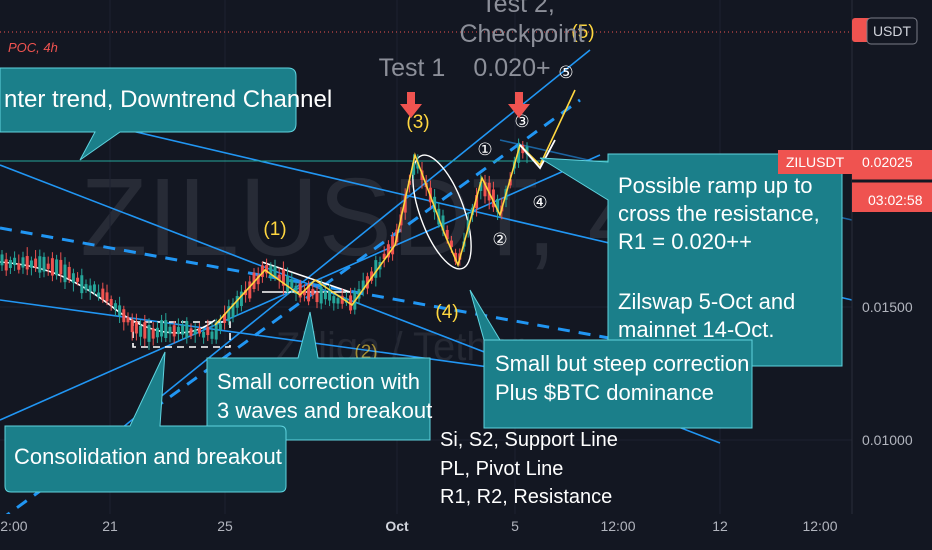 This screenshot has width=932, height=550. What do you see at coordinates (511, 68) in the screenshot?
I see `test-2-price: 0.020+` at bounding box center [511, 68].